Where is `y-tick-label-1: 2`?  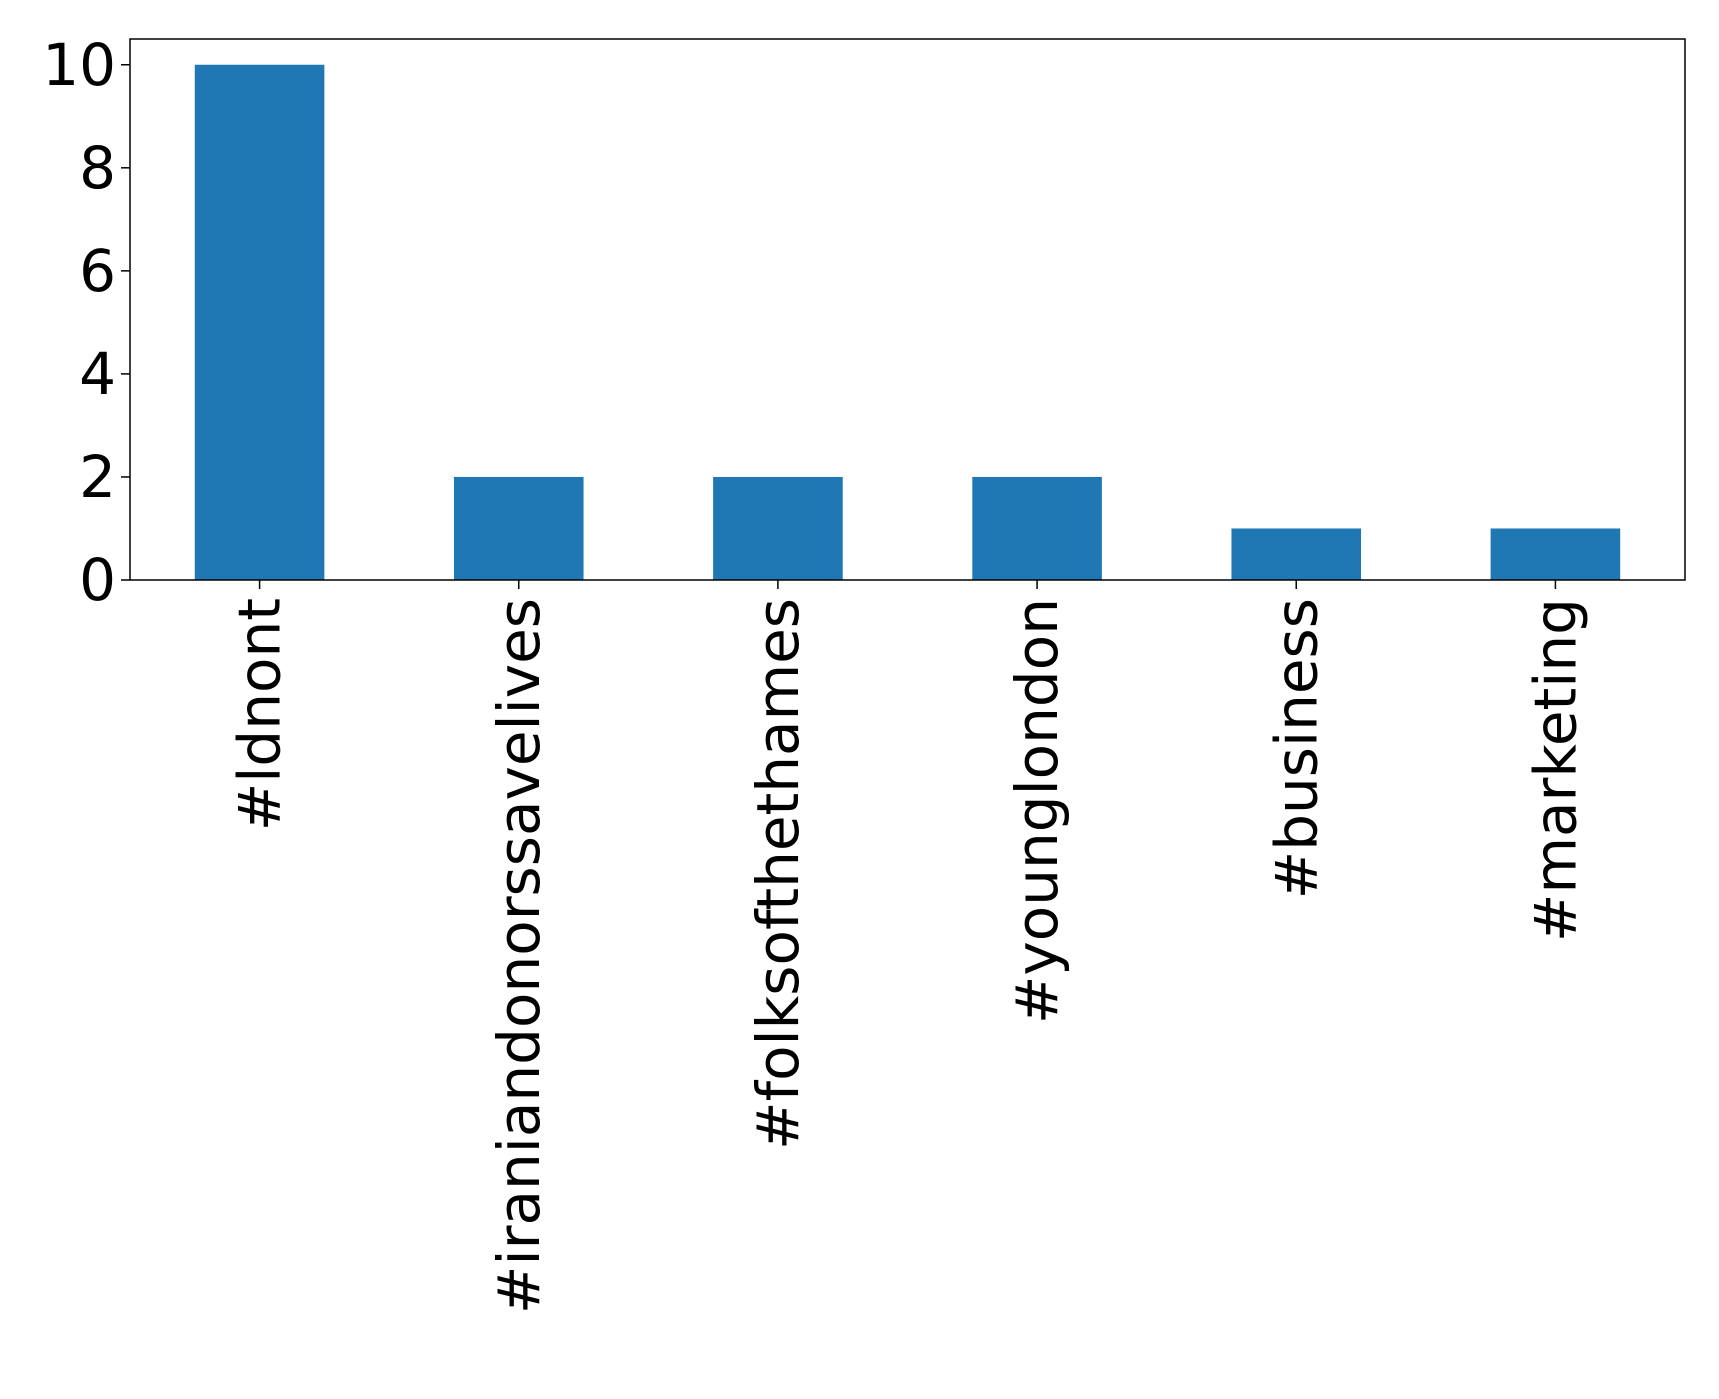 y-tick-label-1: 2 is located at coordinates (97, 477).